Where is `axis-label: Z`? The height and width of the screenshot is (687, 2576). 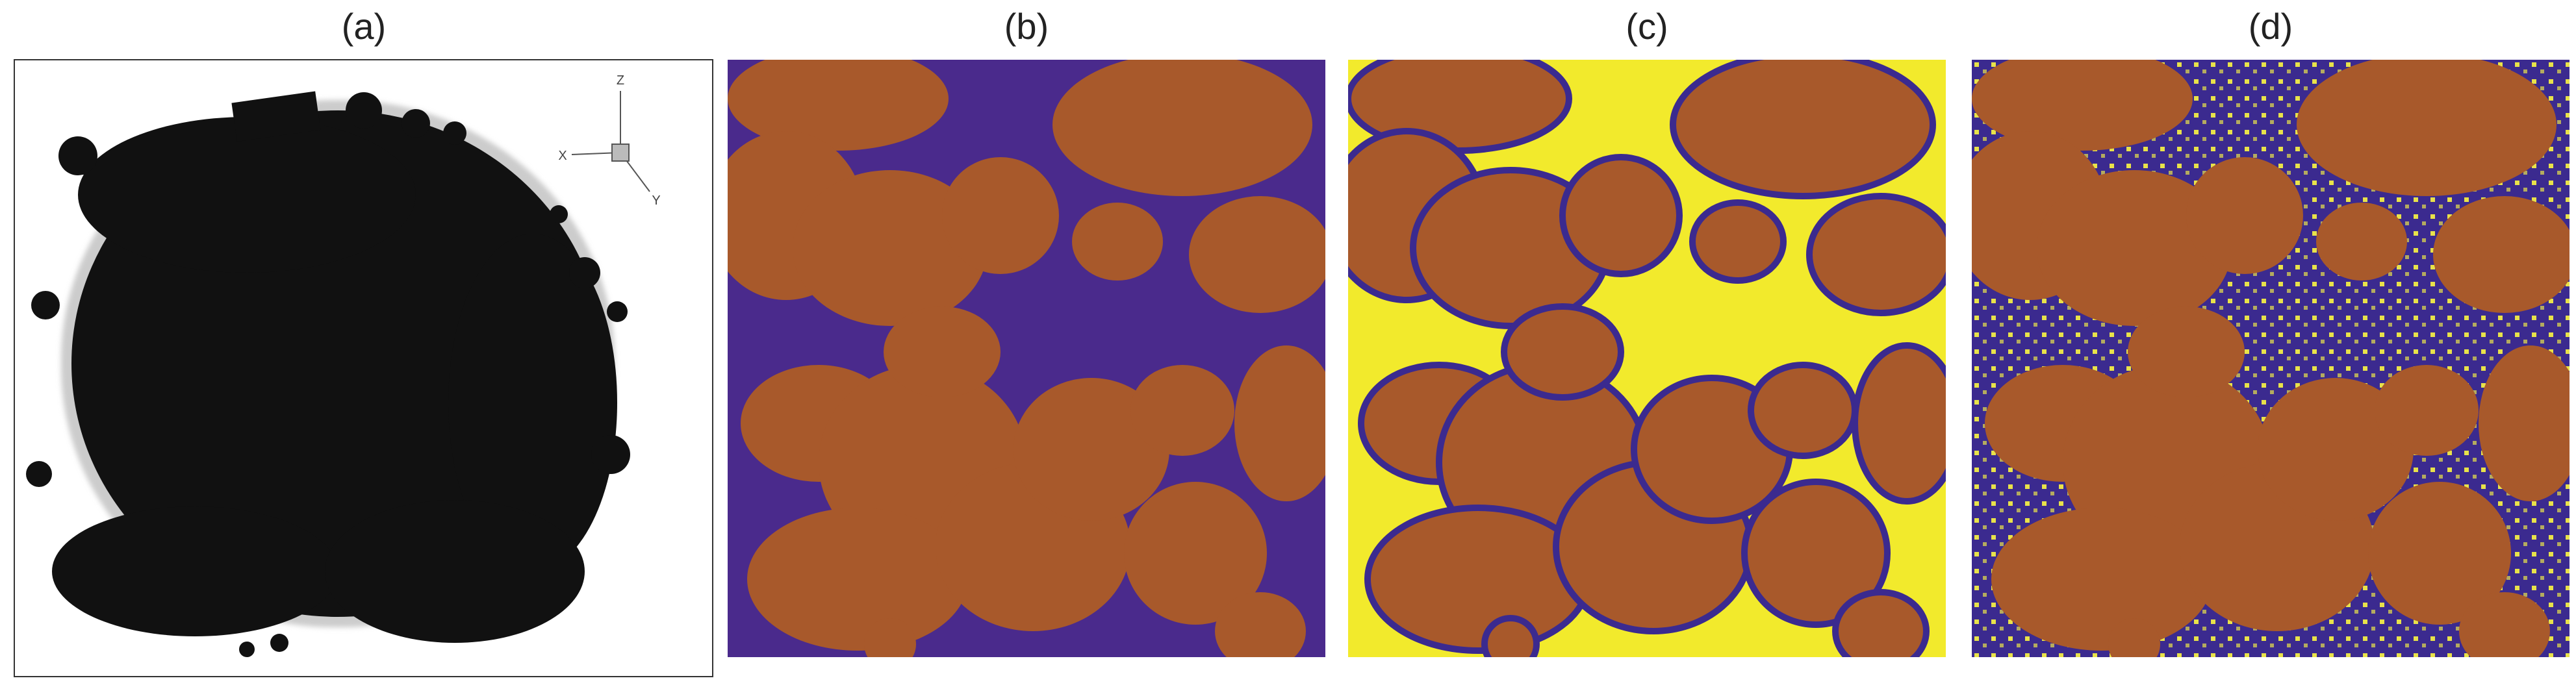
axis-label: Z is located at coordinates (620, 80).